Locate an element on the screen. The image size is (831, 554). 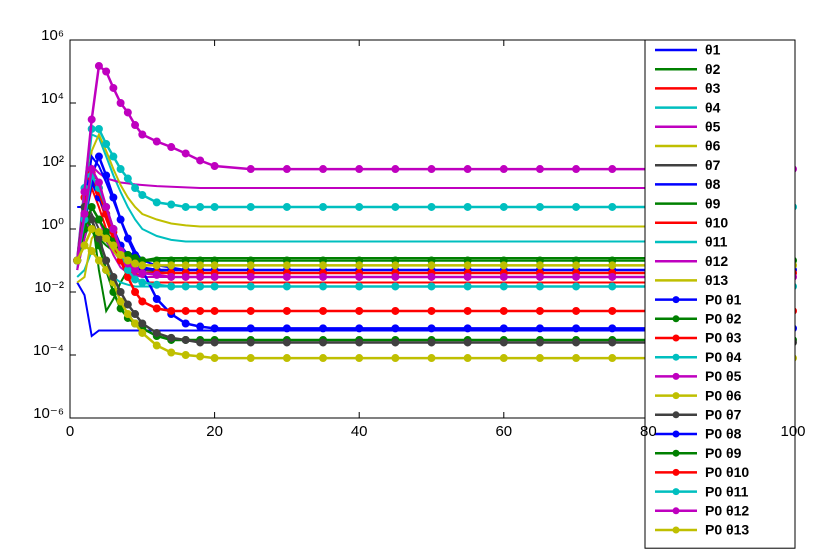
legend-label: θ1 is located at coordinates (713, 50).